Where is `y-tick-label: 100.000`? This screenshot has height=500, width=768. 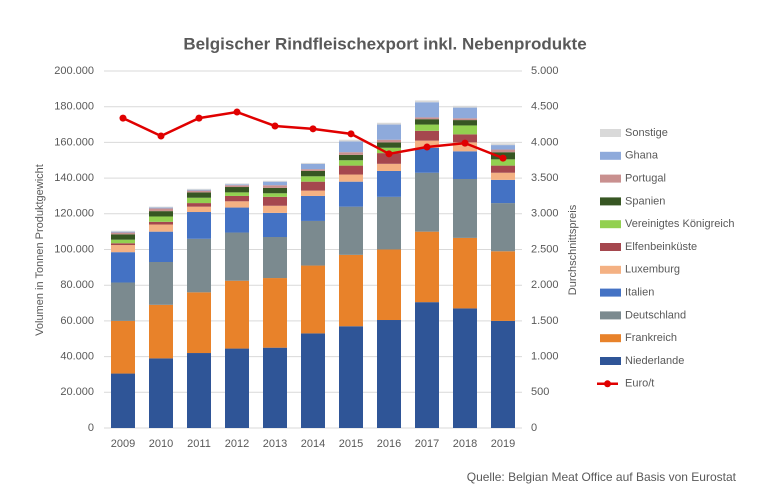
y-tick-label: 100.000 is located at coordinates (74, 249).